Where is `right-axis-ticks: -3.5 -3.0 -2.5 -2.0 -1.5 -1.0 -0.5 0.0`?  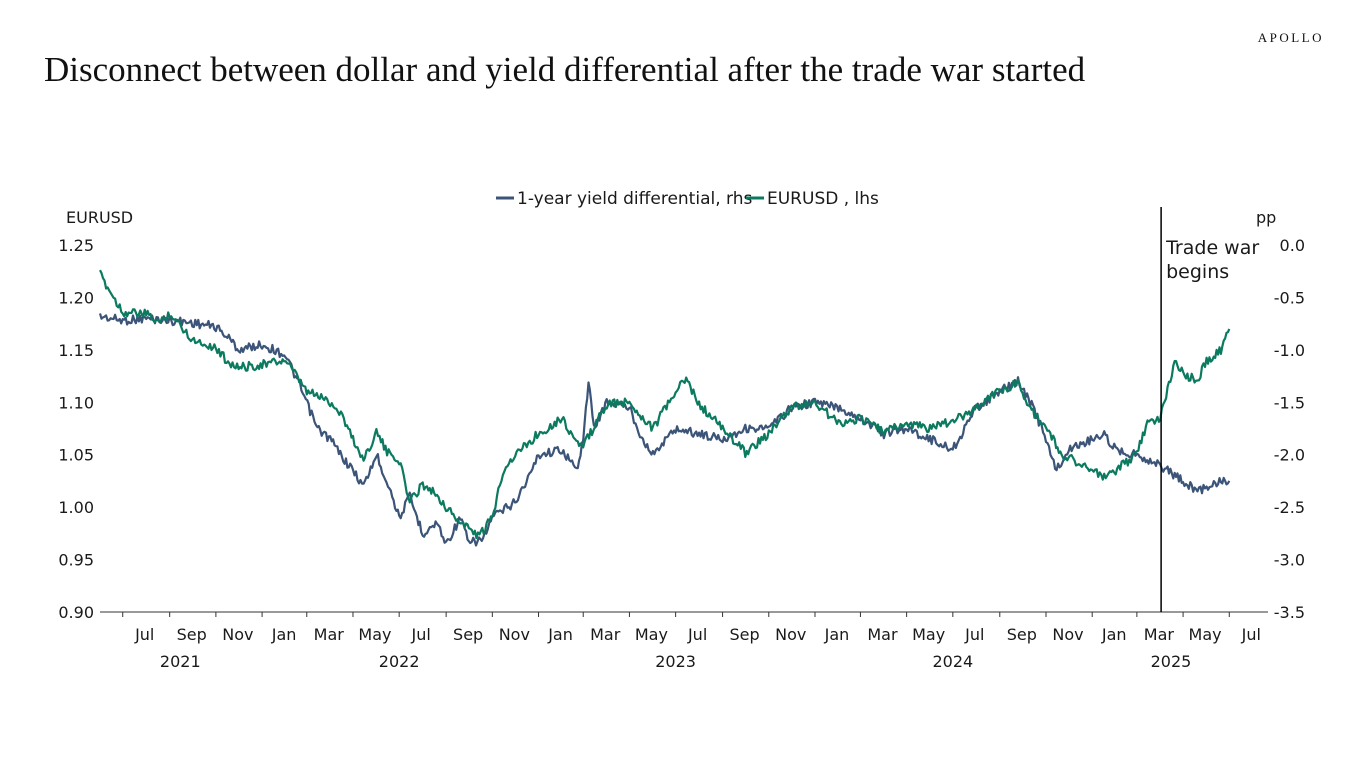 right-axis-ticks: -3.5 -3.0 -2.5 -2.0 -1.5 -1.0 -0.5 0.0 is located at coordinates (1289, 429).